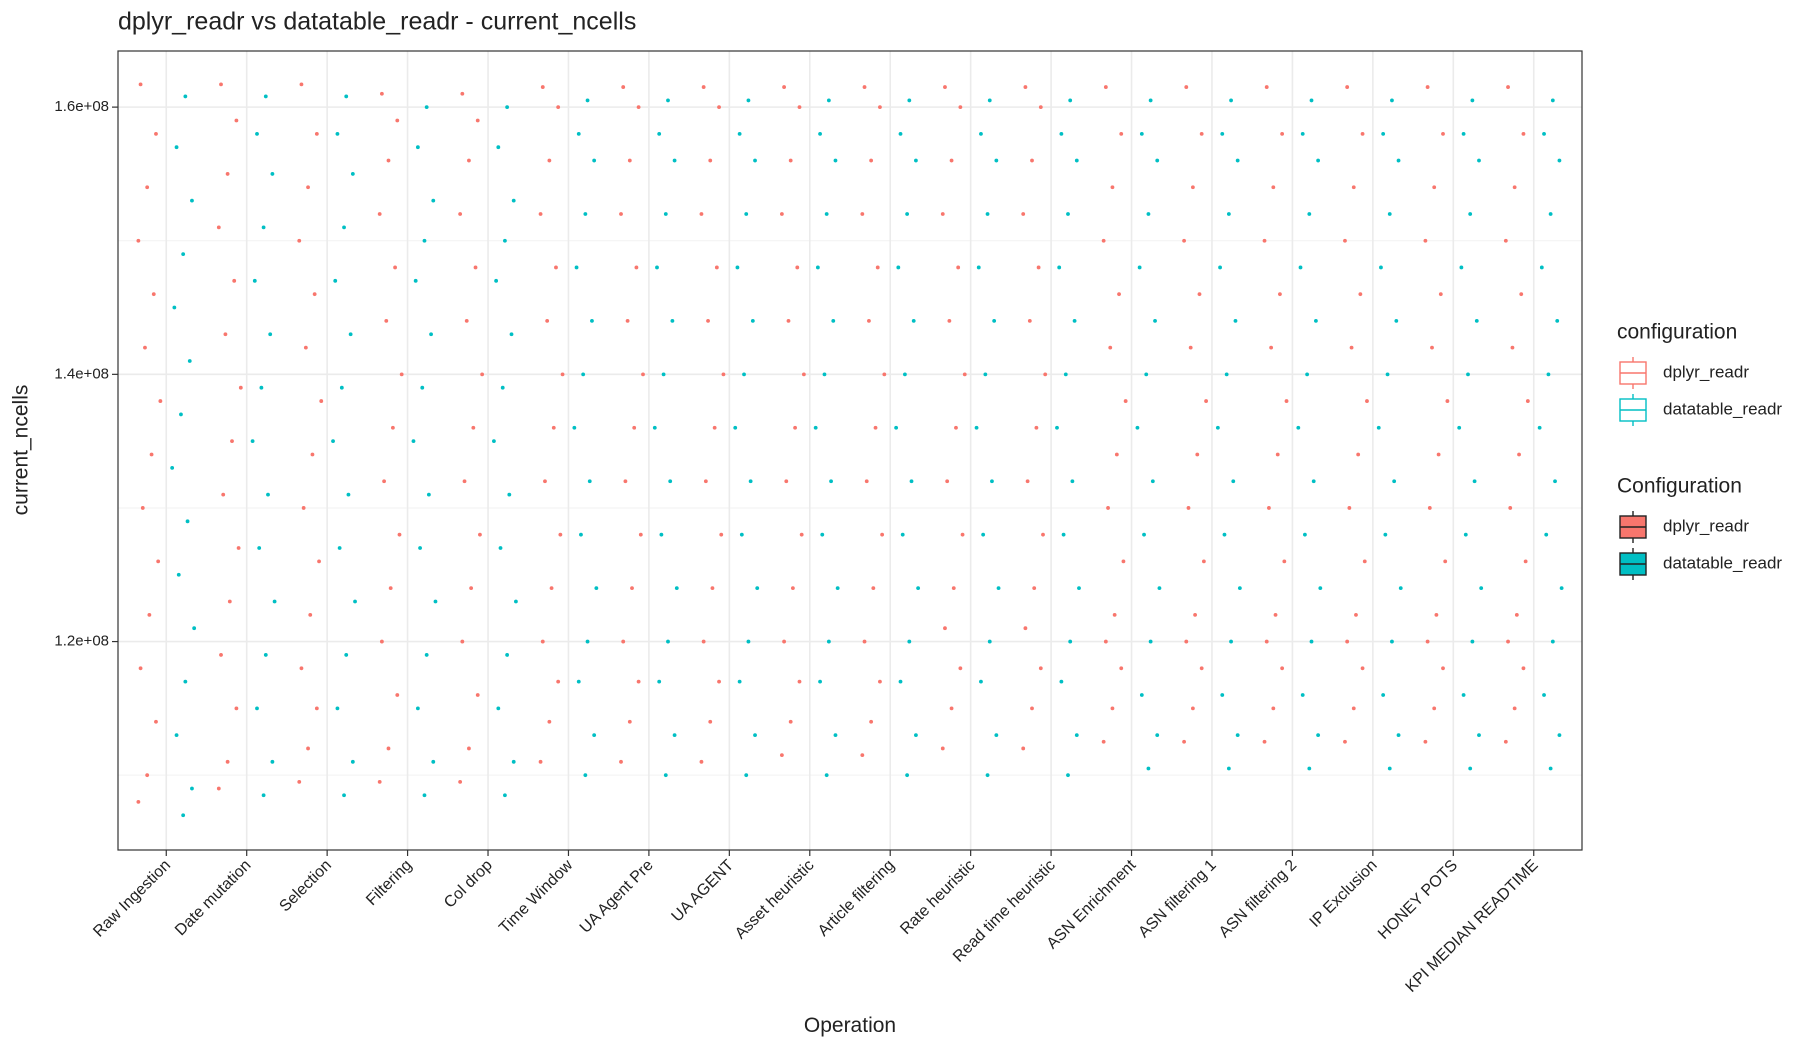  Describe the element at coordinates (1722, 562) in the screenshot. I see `legend-label: datatable_readr` at that location.